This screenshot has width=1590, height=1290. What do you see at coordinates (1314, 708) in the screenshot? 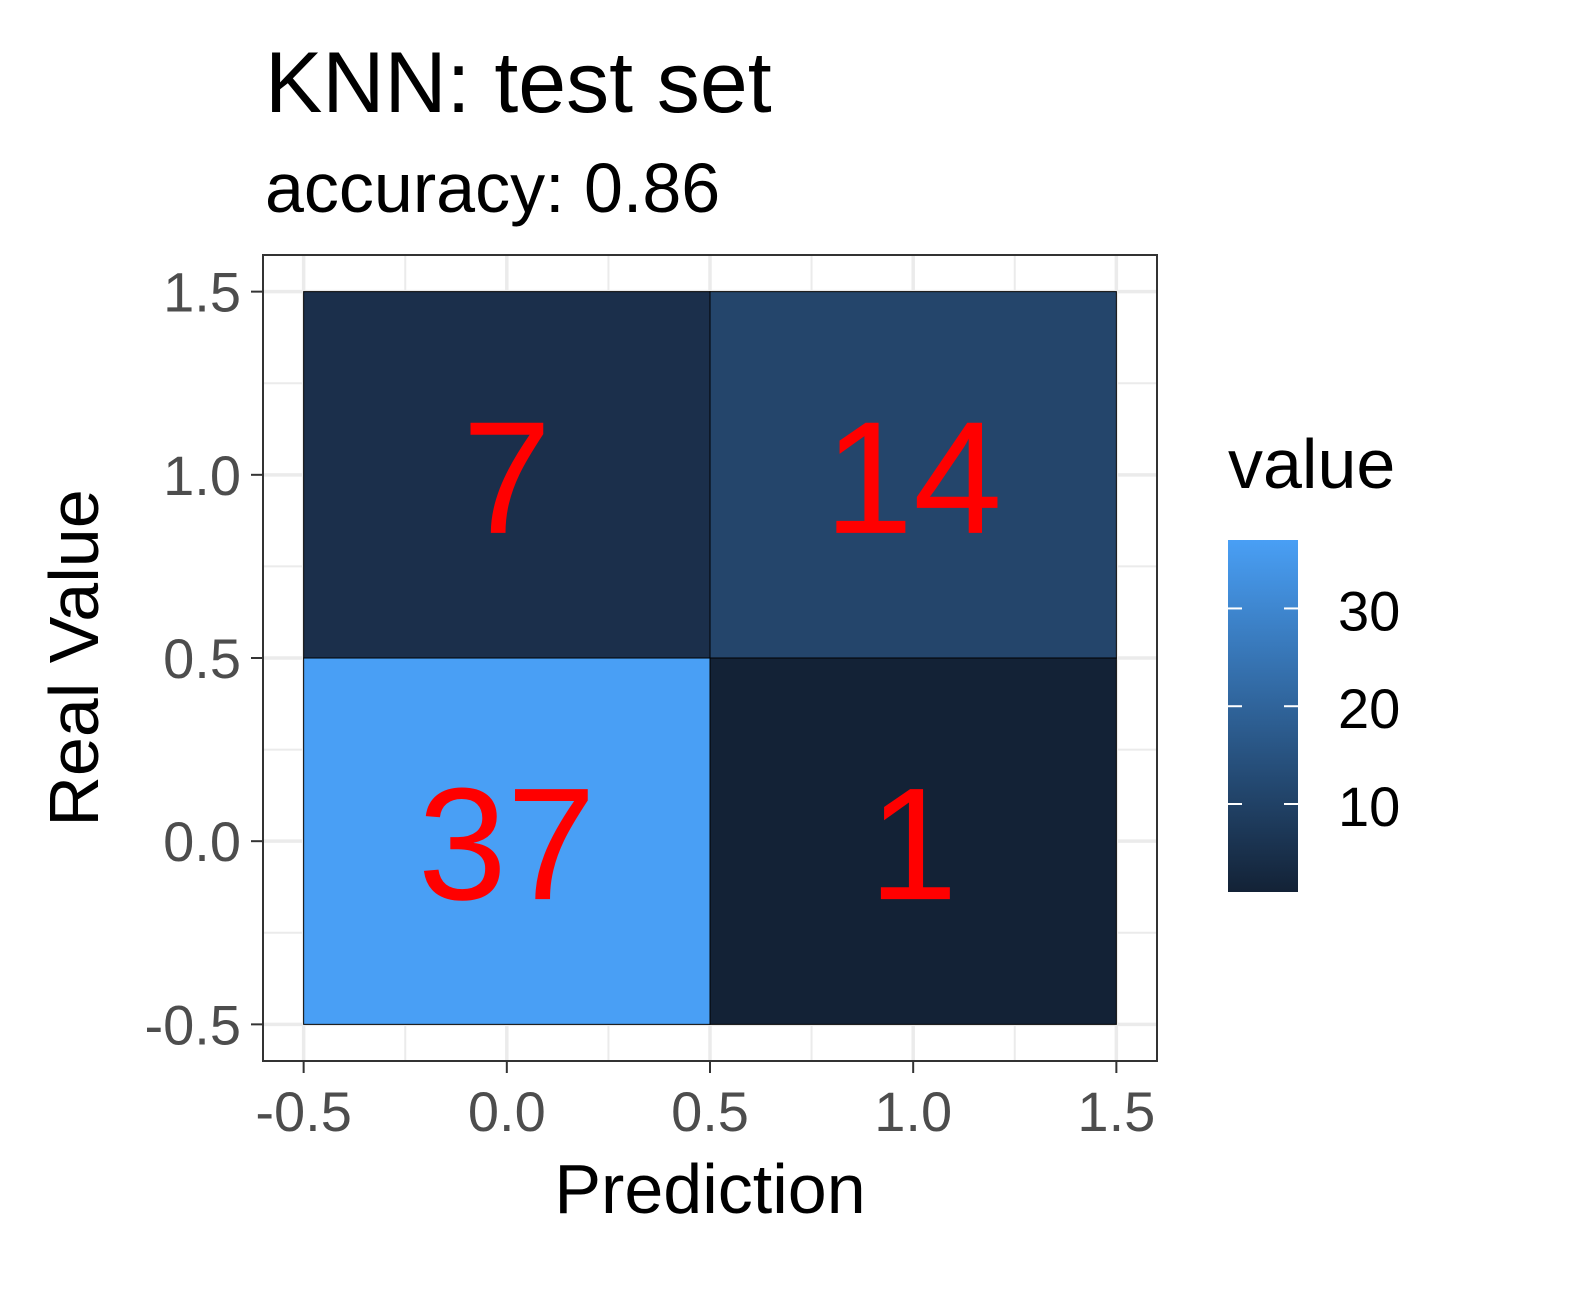
I see `legend-ticks: 10 20 30` at bounding box center [1314, 708].